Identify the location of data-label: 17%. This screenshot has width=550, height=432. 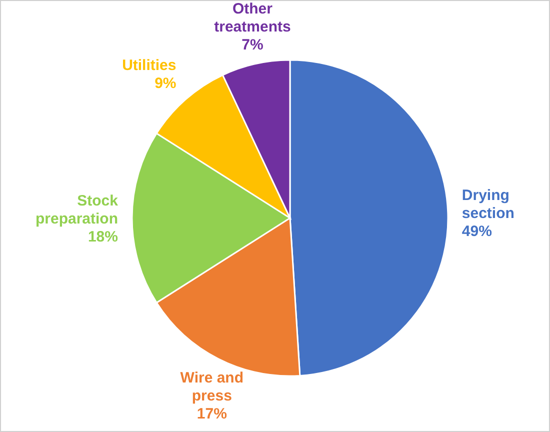
(211, 414).